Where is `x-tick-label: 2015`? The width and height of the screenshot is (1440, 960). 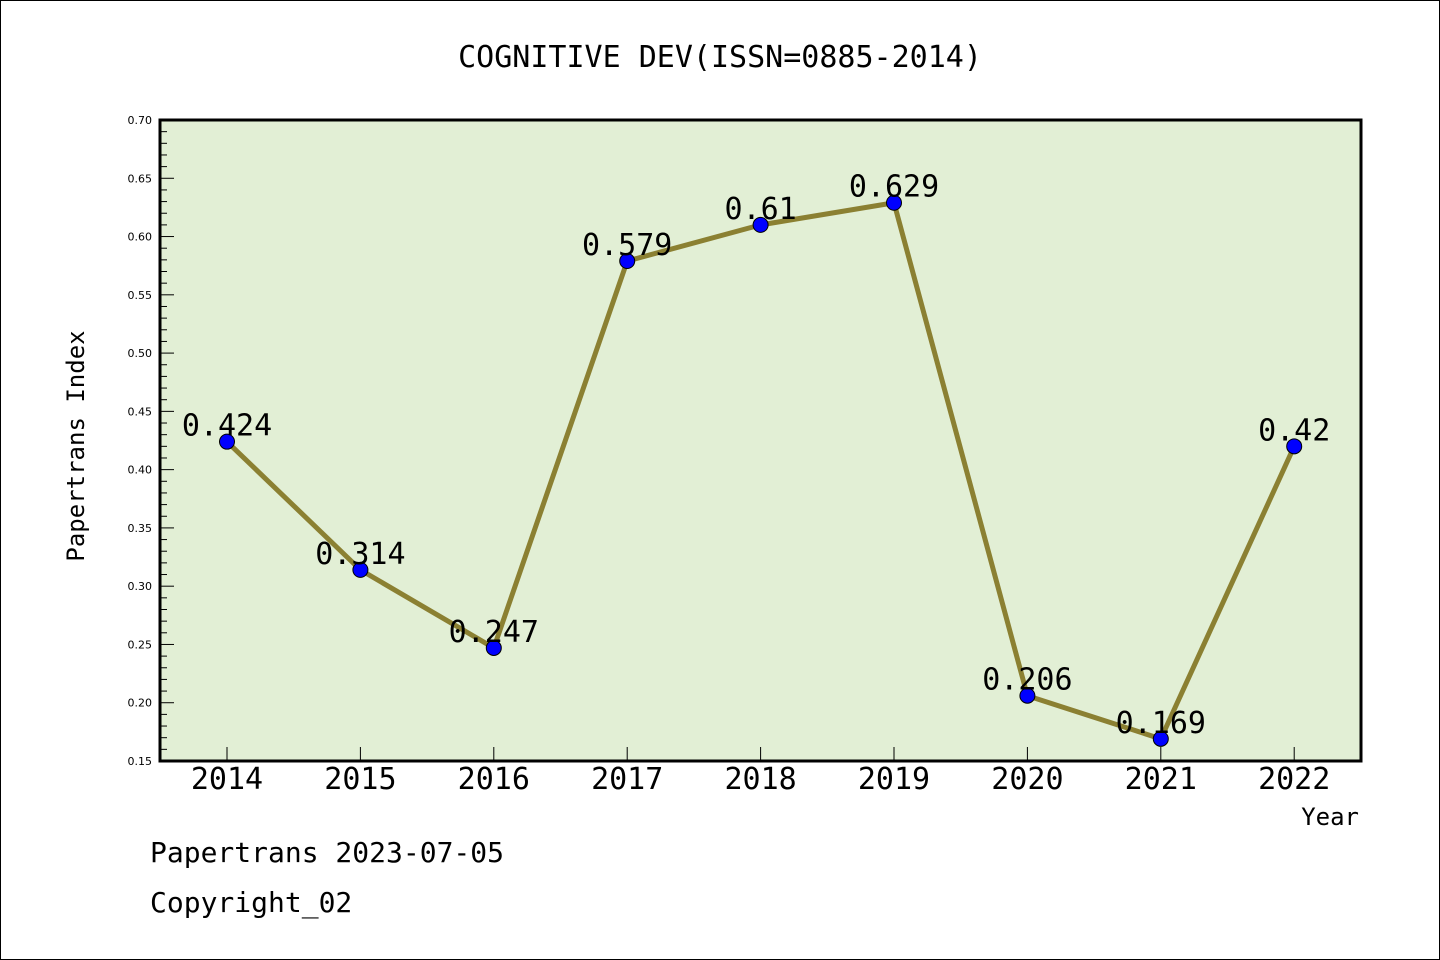
x-tick-label: 2015 is located at coordinates (360, 779).